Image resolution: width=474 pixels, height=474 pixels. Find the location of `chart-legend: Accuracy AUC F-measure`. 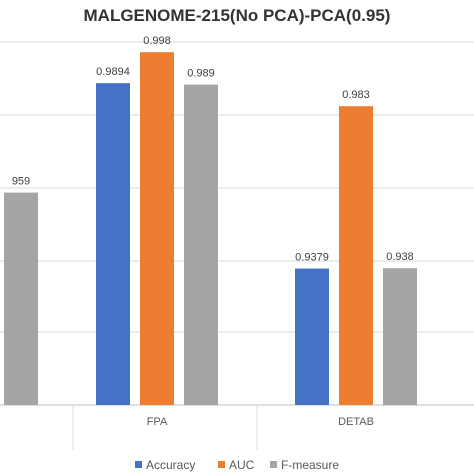

chart-legend: Accuracy AUC F-measure is located at coordinates (237, 466).